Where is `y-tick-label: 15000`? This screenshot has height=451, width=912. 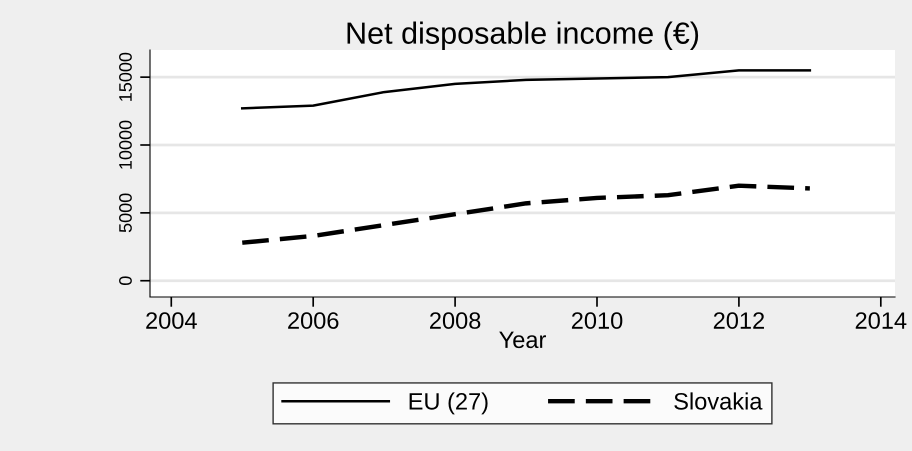
y-tick-label: 15000 is located at coordinates (125, 76).